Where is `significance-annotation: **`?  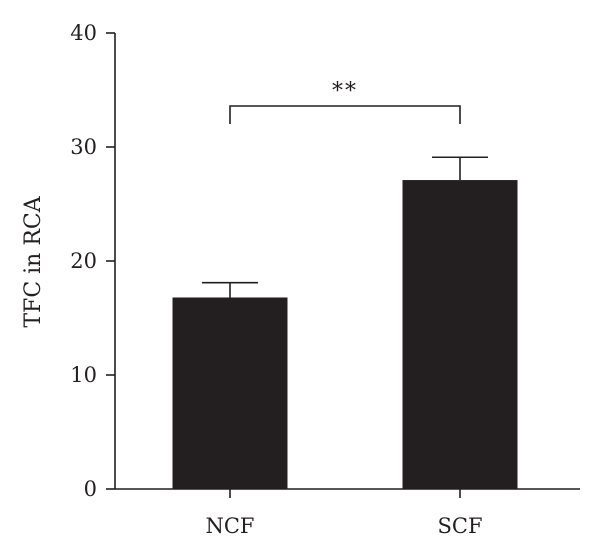 significance-annotation: ** is located at coordinates (345, 101).